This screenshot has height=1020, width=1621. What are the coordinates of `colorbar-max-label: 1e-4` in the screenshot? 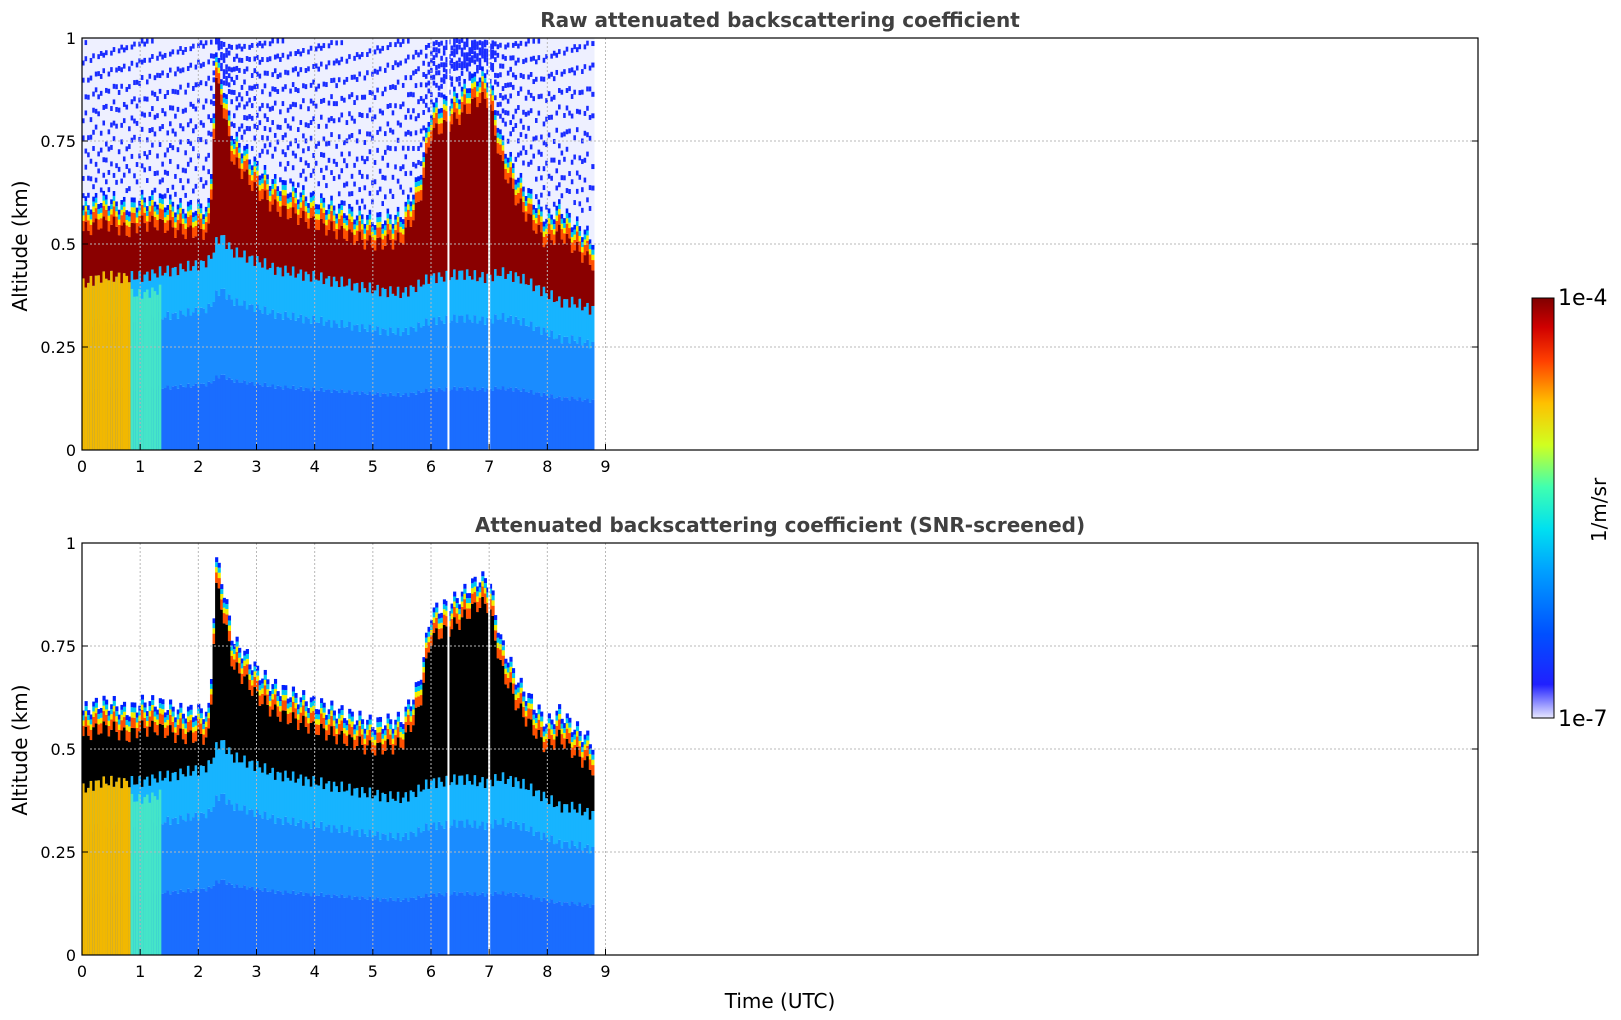 It's located at (1582, 298).